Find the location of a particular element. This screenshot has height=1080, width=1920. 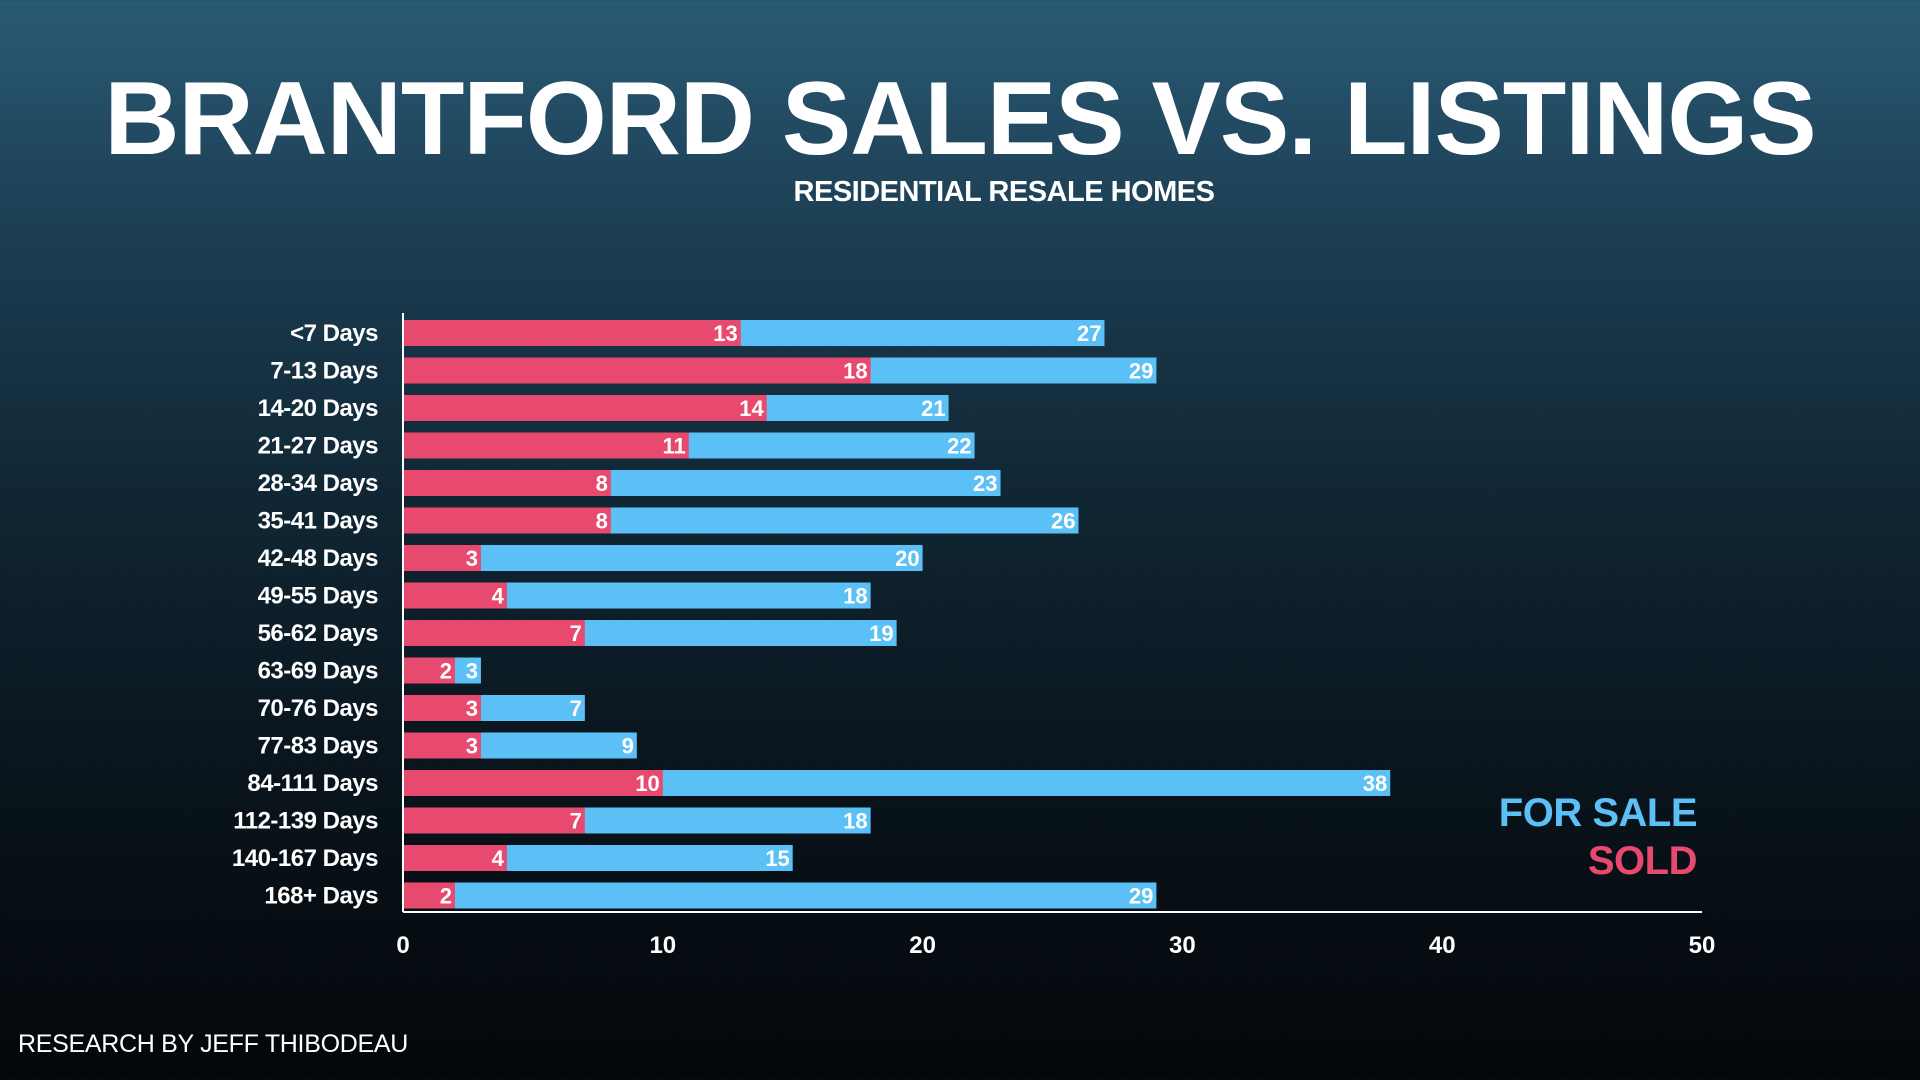

category-label: 77-83 Days is located at coordinates (318, 746).